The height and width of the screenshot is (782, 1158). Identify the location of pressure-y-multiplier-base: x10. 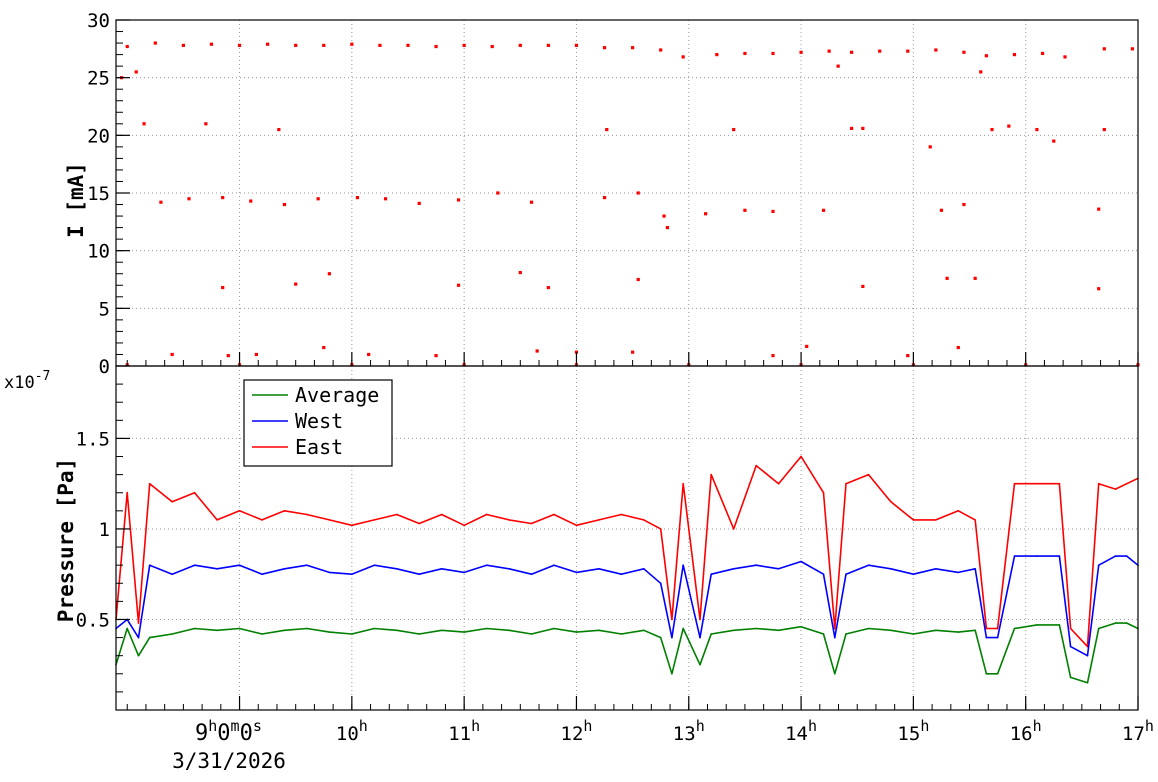
(19, 383).